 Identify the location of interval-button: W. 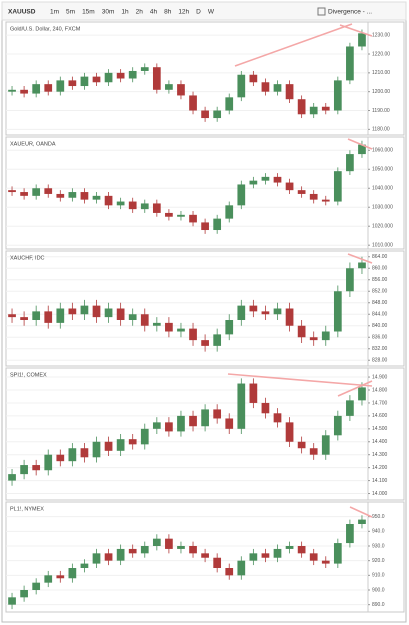
(211, 12).